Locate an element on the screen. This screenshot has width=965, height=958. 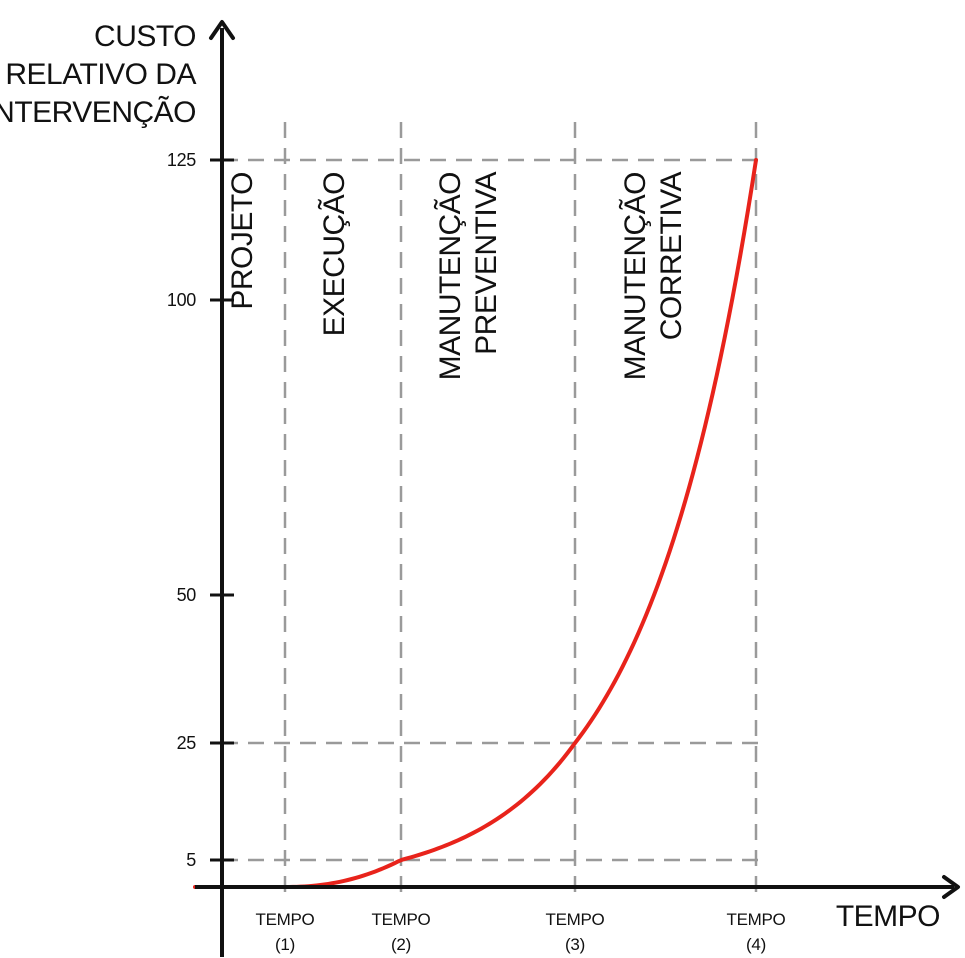
x-tick-label: (2) is located at coordinates (401, 944).